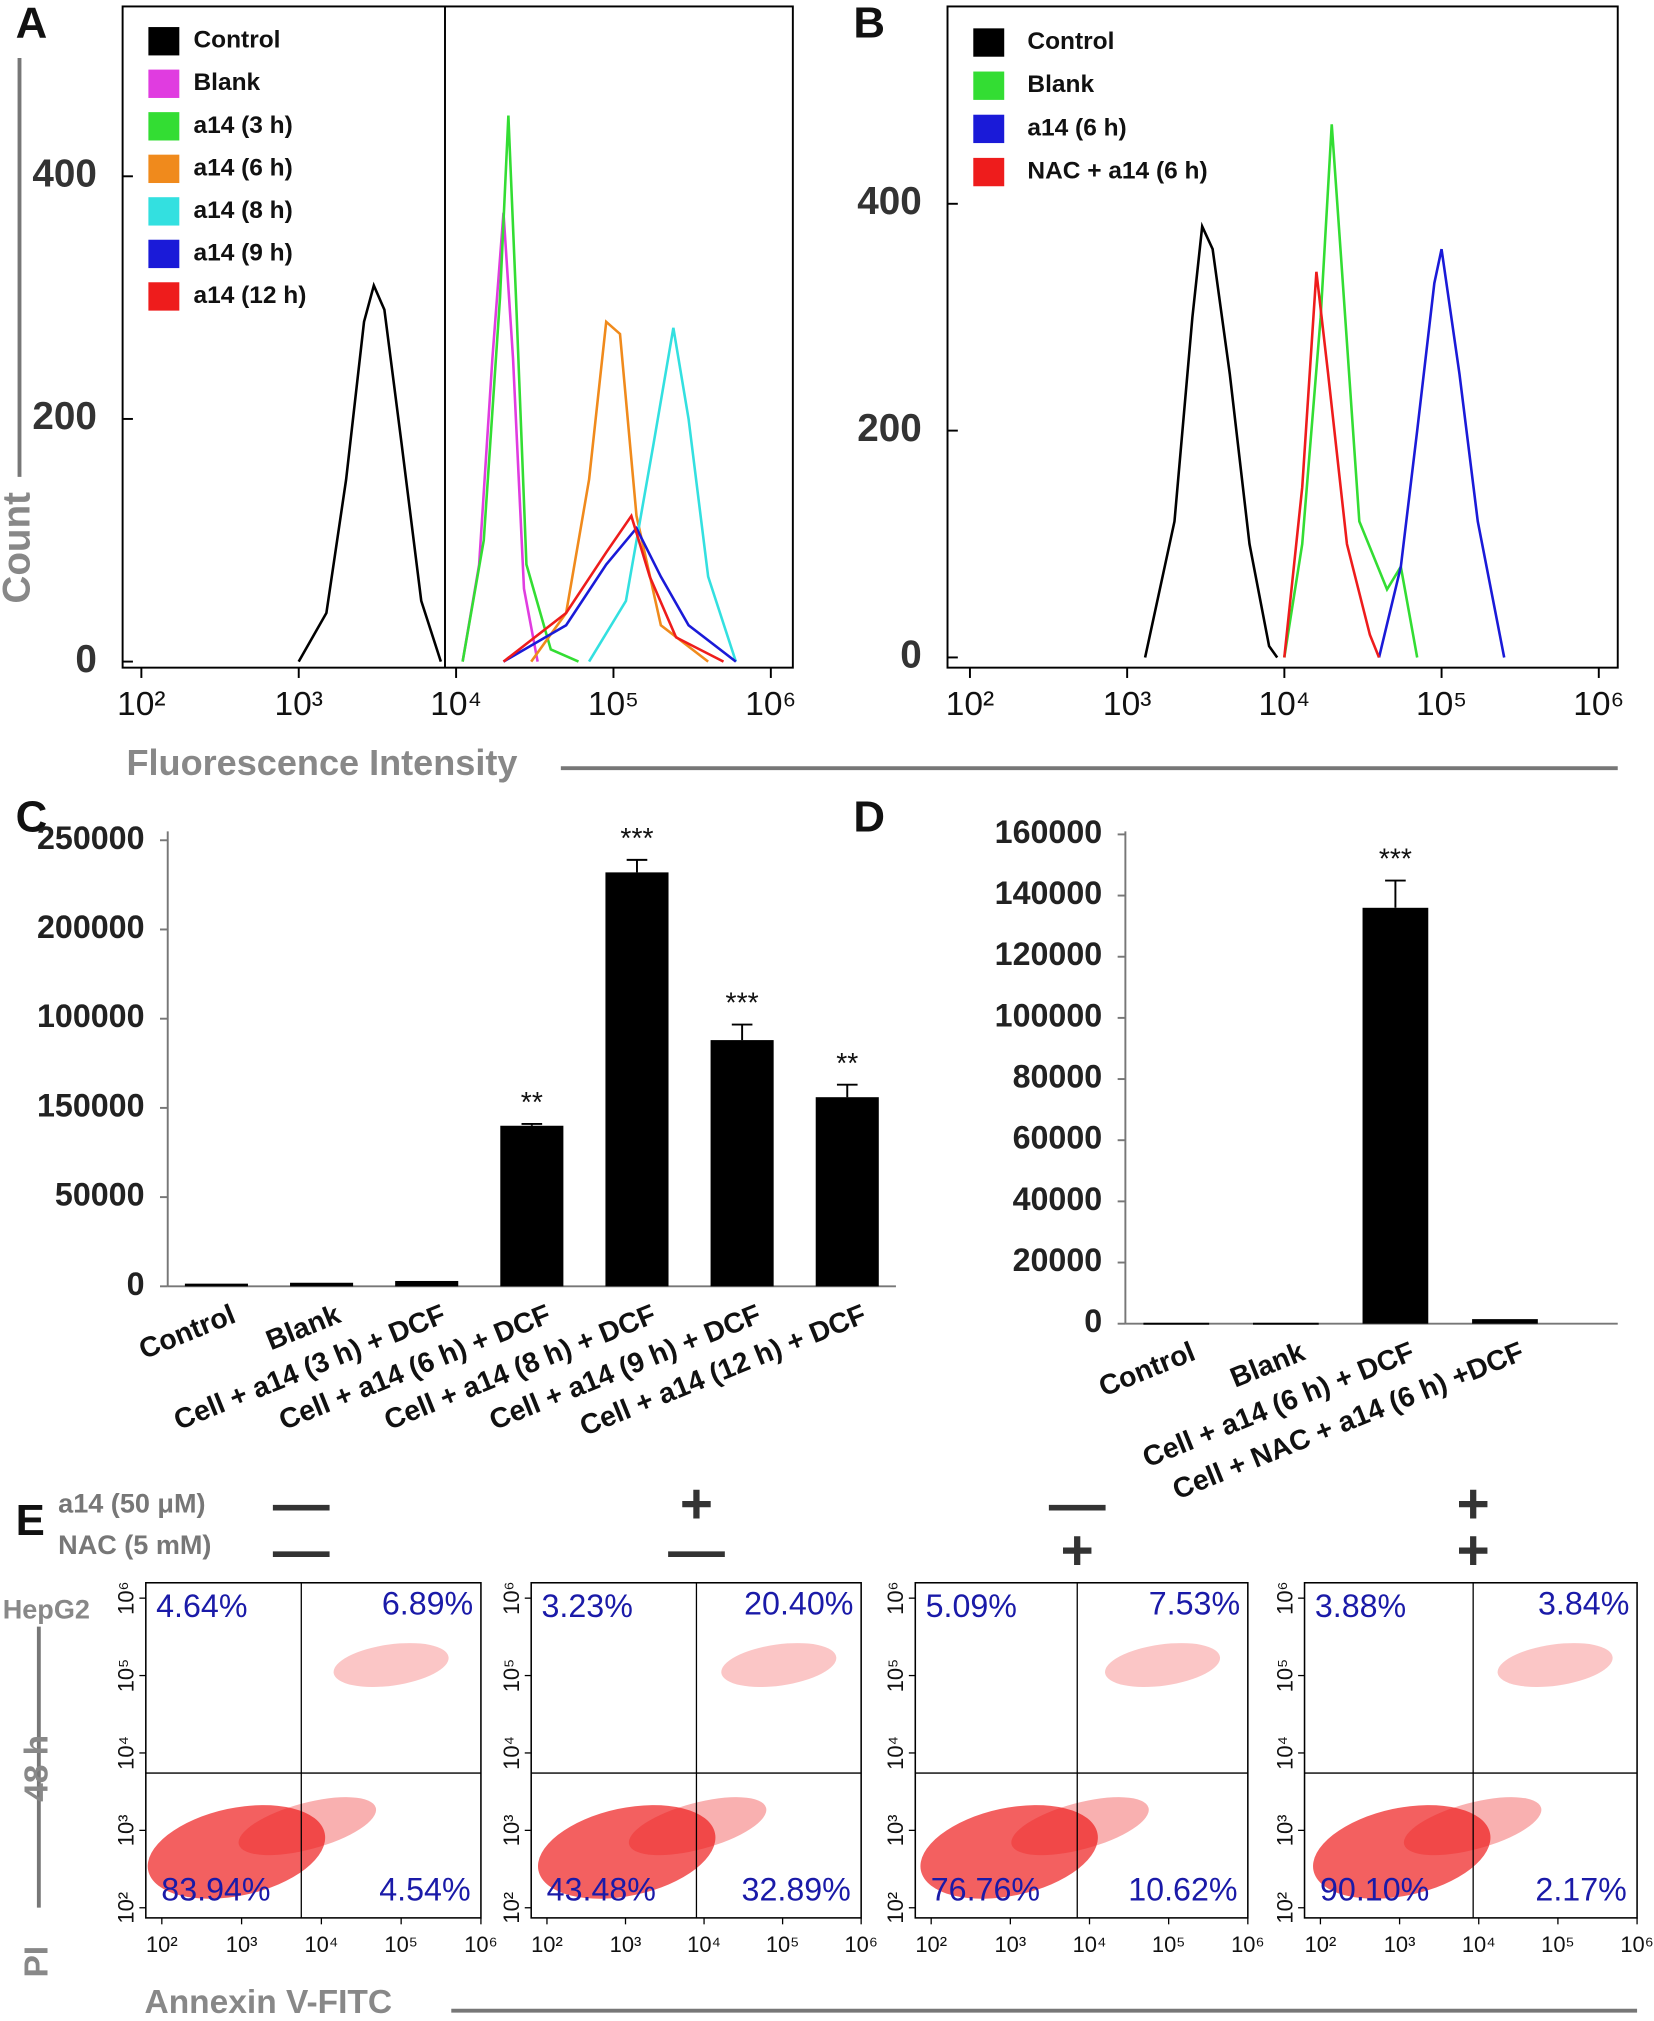  What do you see at coordinates (32, 23) in the screenshot?
I see `panel-letter: A` at bounding box center [32, 23].